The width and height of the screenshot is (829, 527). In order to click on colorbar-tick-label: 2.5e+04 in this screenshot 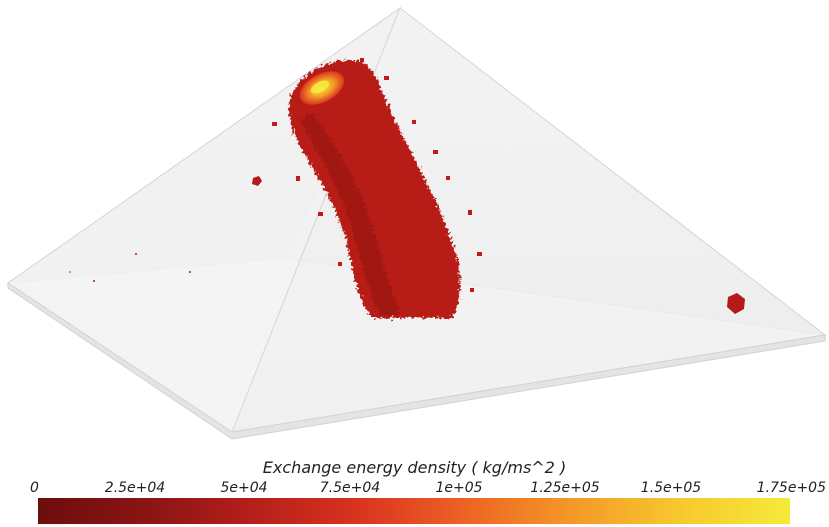, I will do `click(135, 488)`.